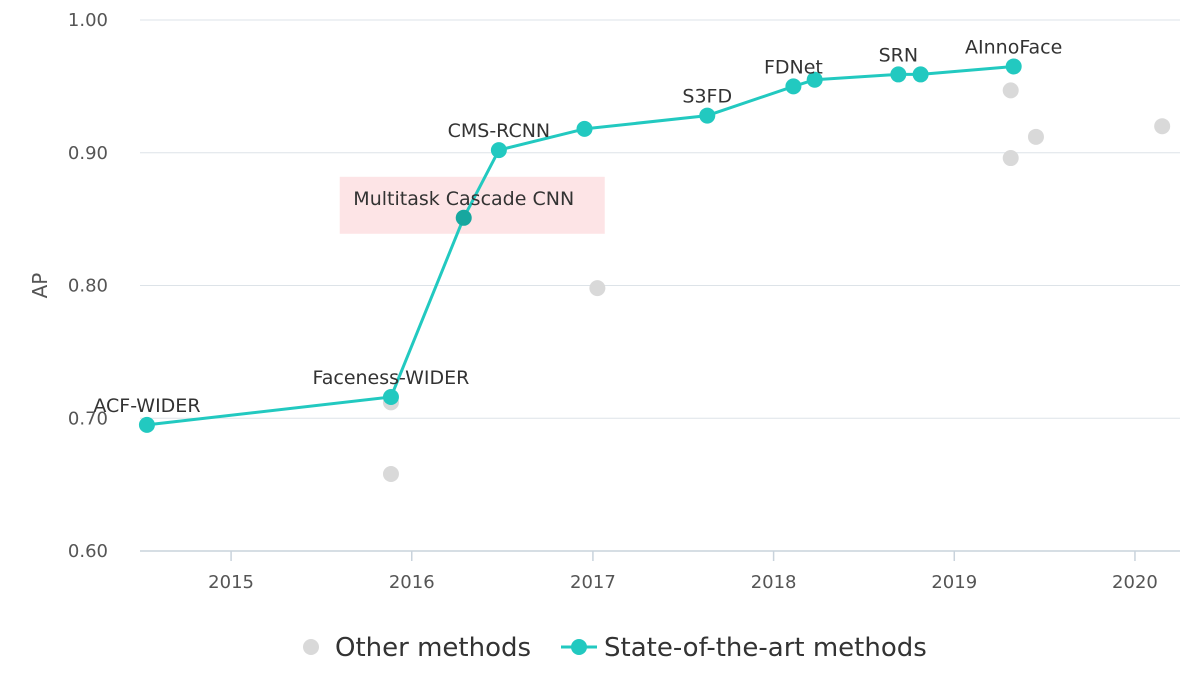 This screenshot has width=1200, height=700. I want to click on sota-point-label: CMS-RCNN, so click(499, 131).